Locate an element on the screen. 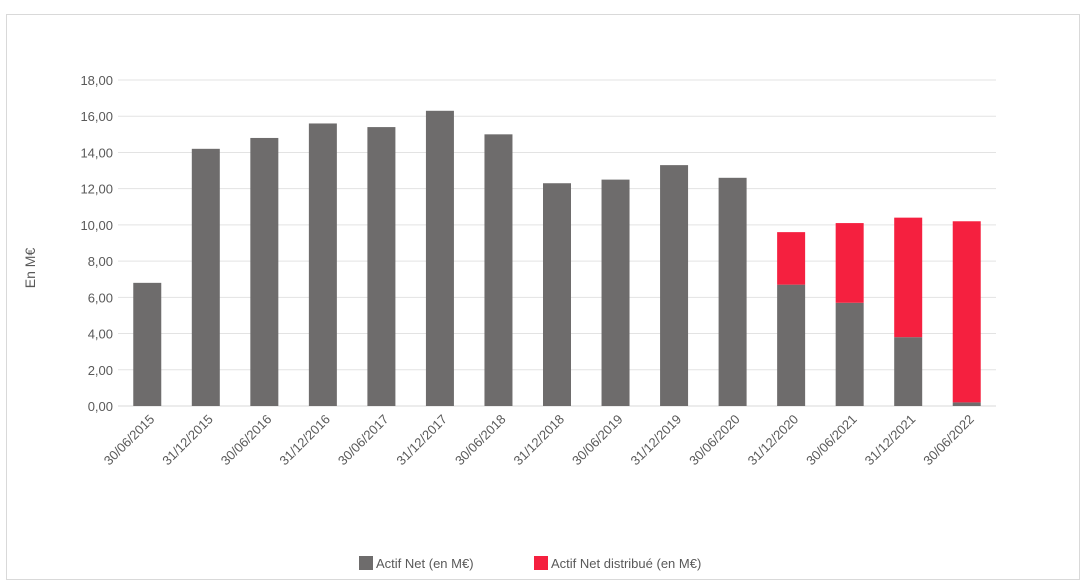  legend-label: Actif Net distribué (en M€) is located at coordinates (626, 563).